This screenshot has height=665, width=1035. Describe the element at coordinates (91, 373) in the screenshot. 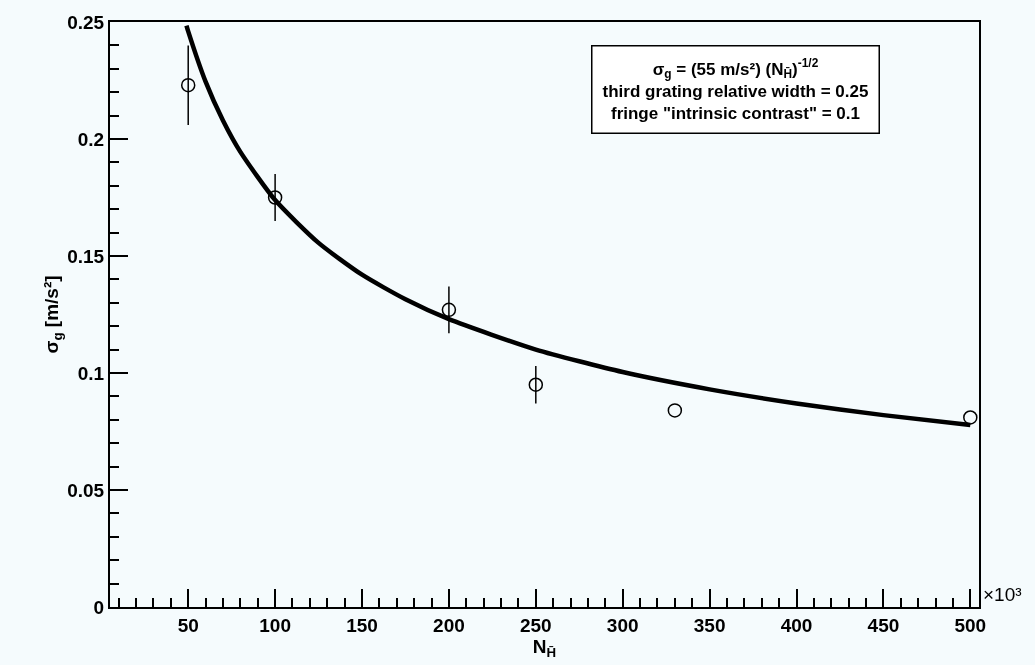

I see `y-tick-label: 0.1` at that location.